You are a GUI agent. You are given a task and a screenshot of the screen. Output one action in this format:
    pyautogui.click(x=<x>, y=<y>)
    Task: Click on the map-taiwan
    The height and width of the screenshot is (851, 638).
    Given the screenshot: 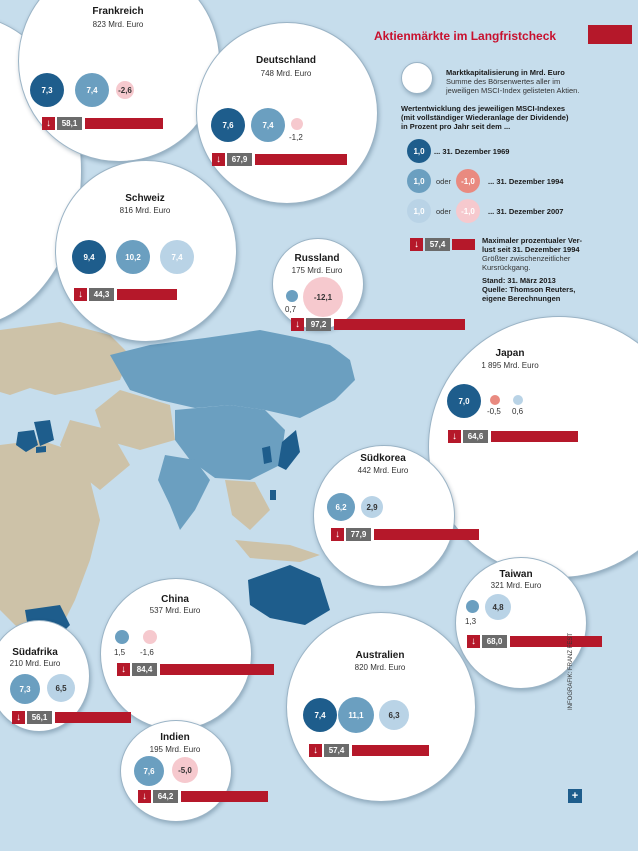 What is the action you would take?
    pyautogui.click(x=273, y=495)
    